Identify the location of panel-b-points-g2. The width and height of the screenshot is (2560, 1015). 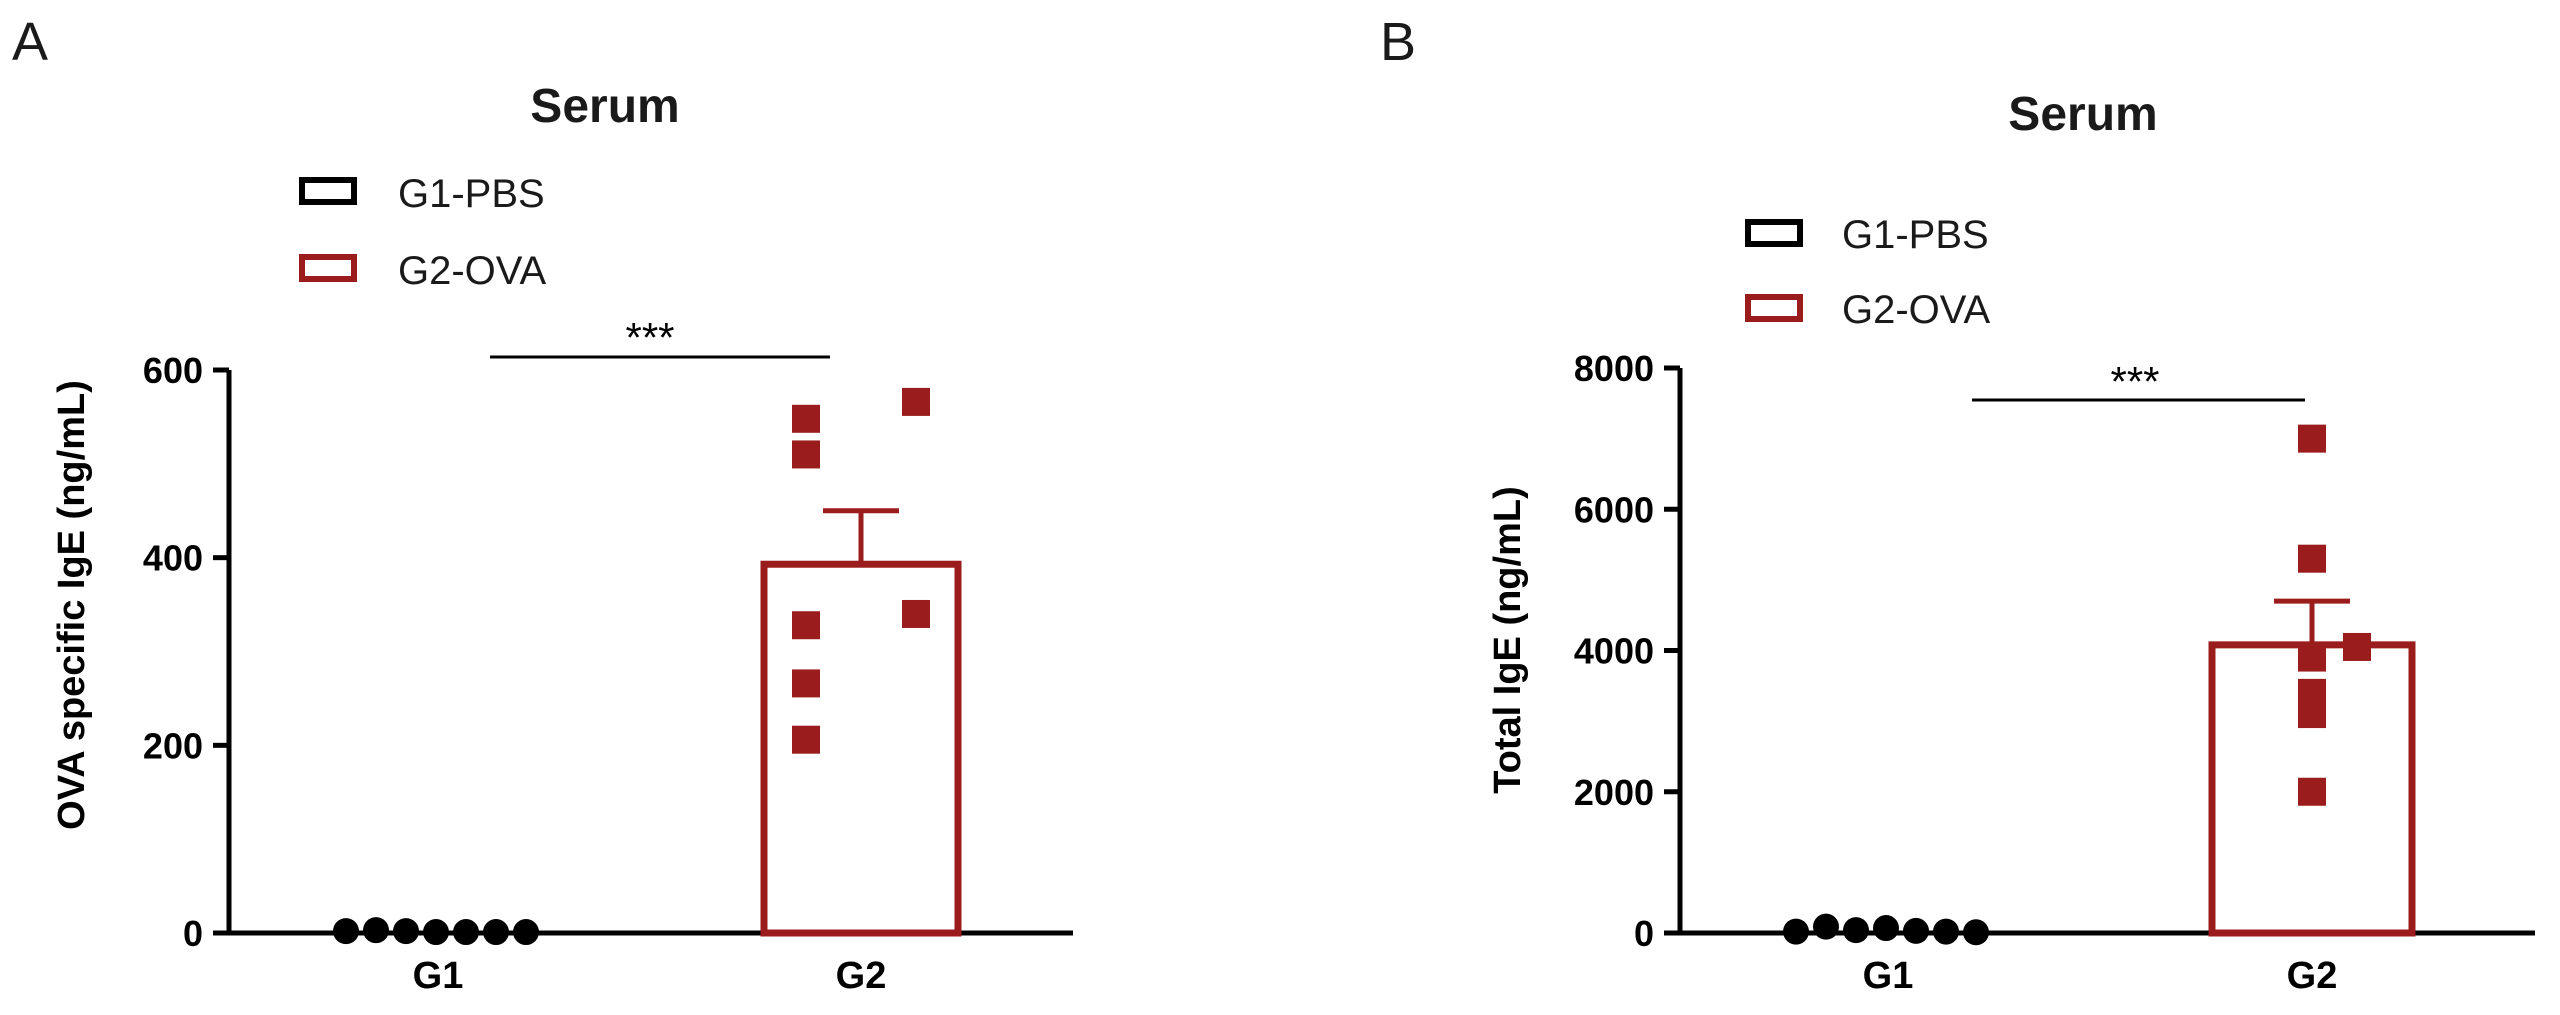
(2334, 615).